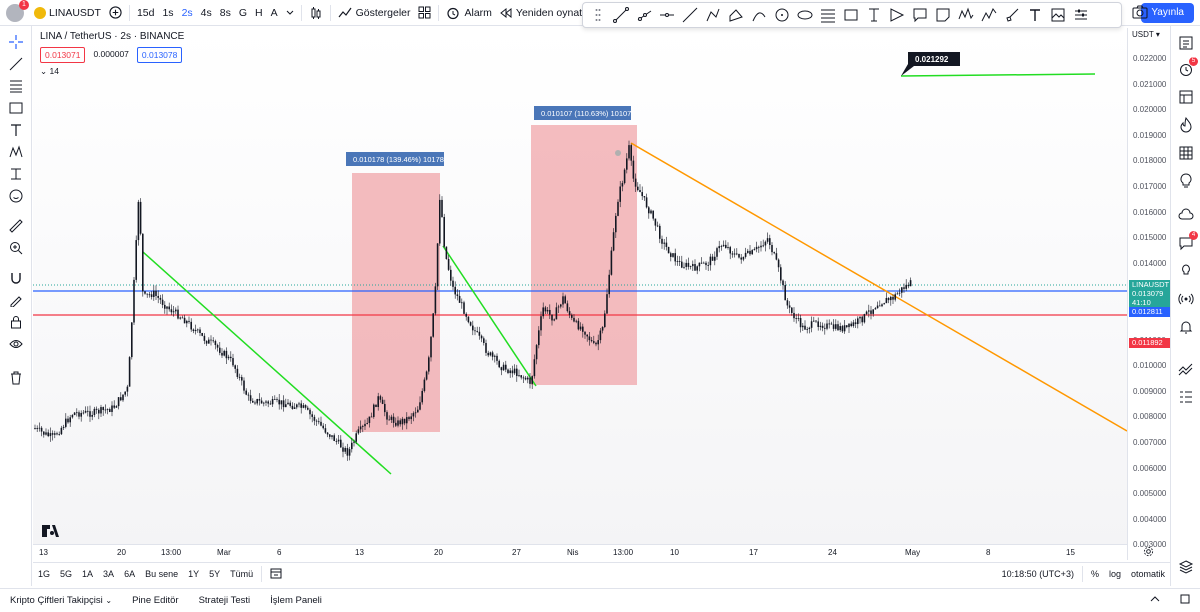 This screenshot has height=612, width=1200. Describe the element at coordinates (67, 13) in the screenshot. I see `symbol-search: LINAUSDT` at that location.